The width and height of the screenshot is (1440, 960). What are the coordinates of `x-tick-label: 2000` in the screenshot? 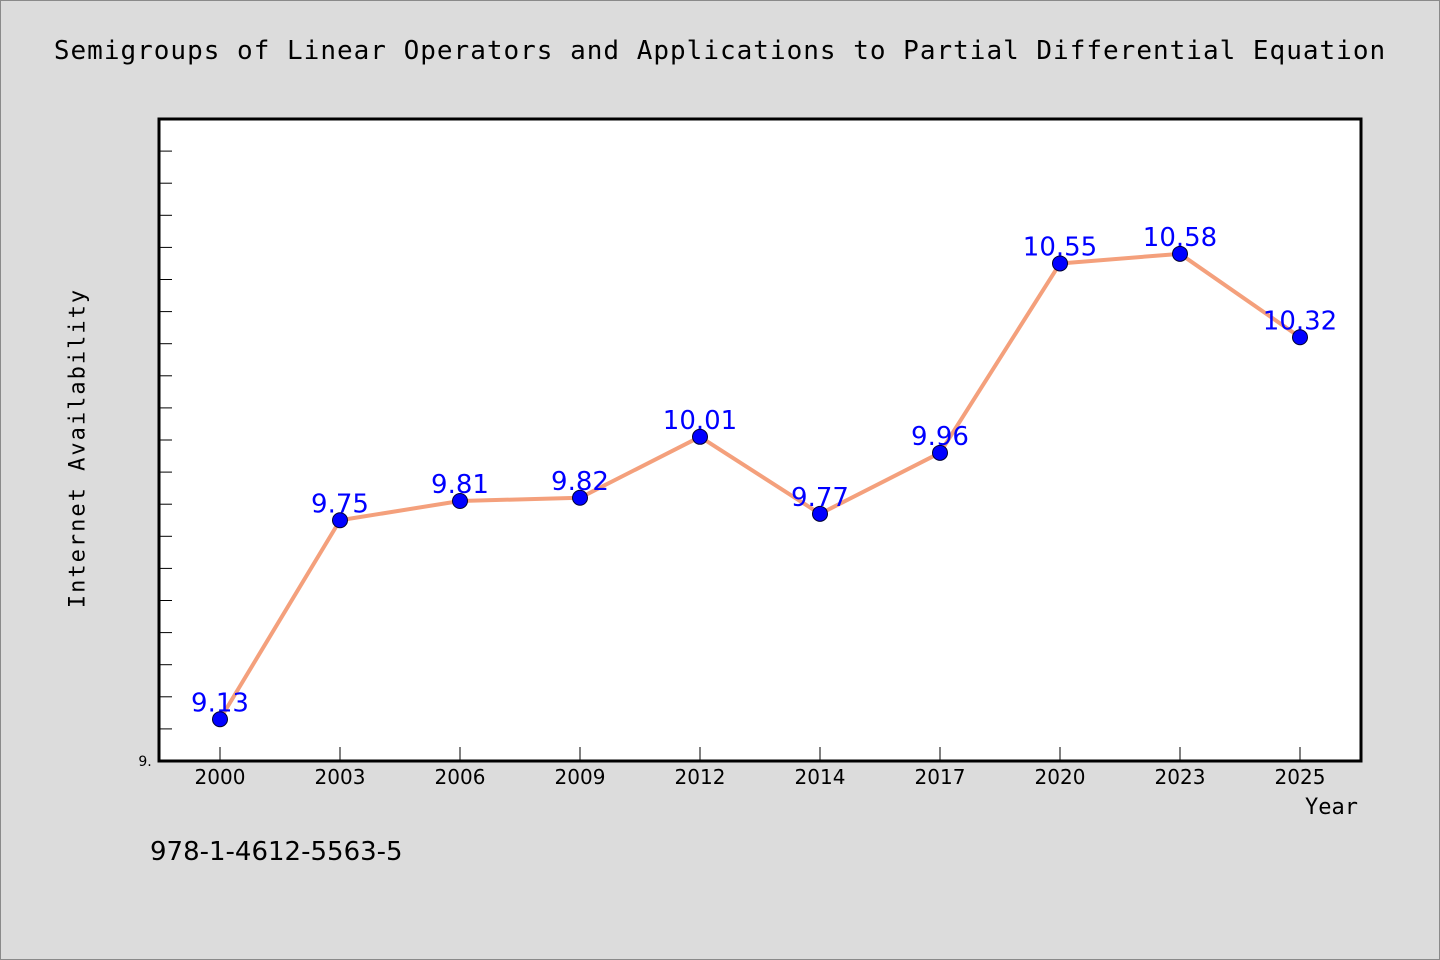 It's located at (220, 777).